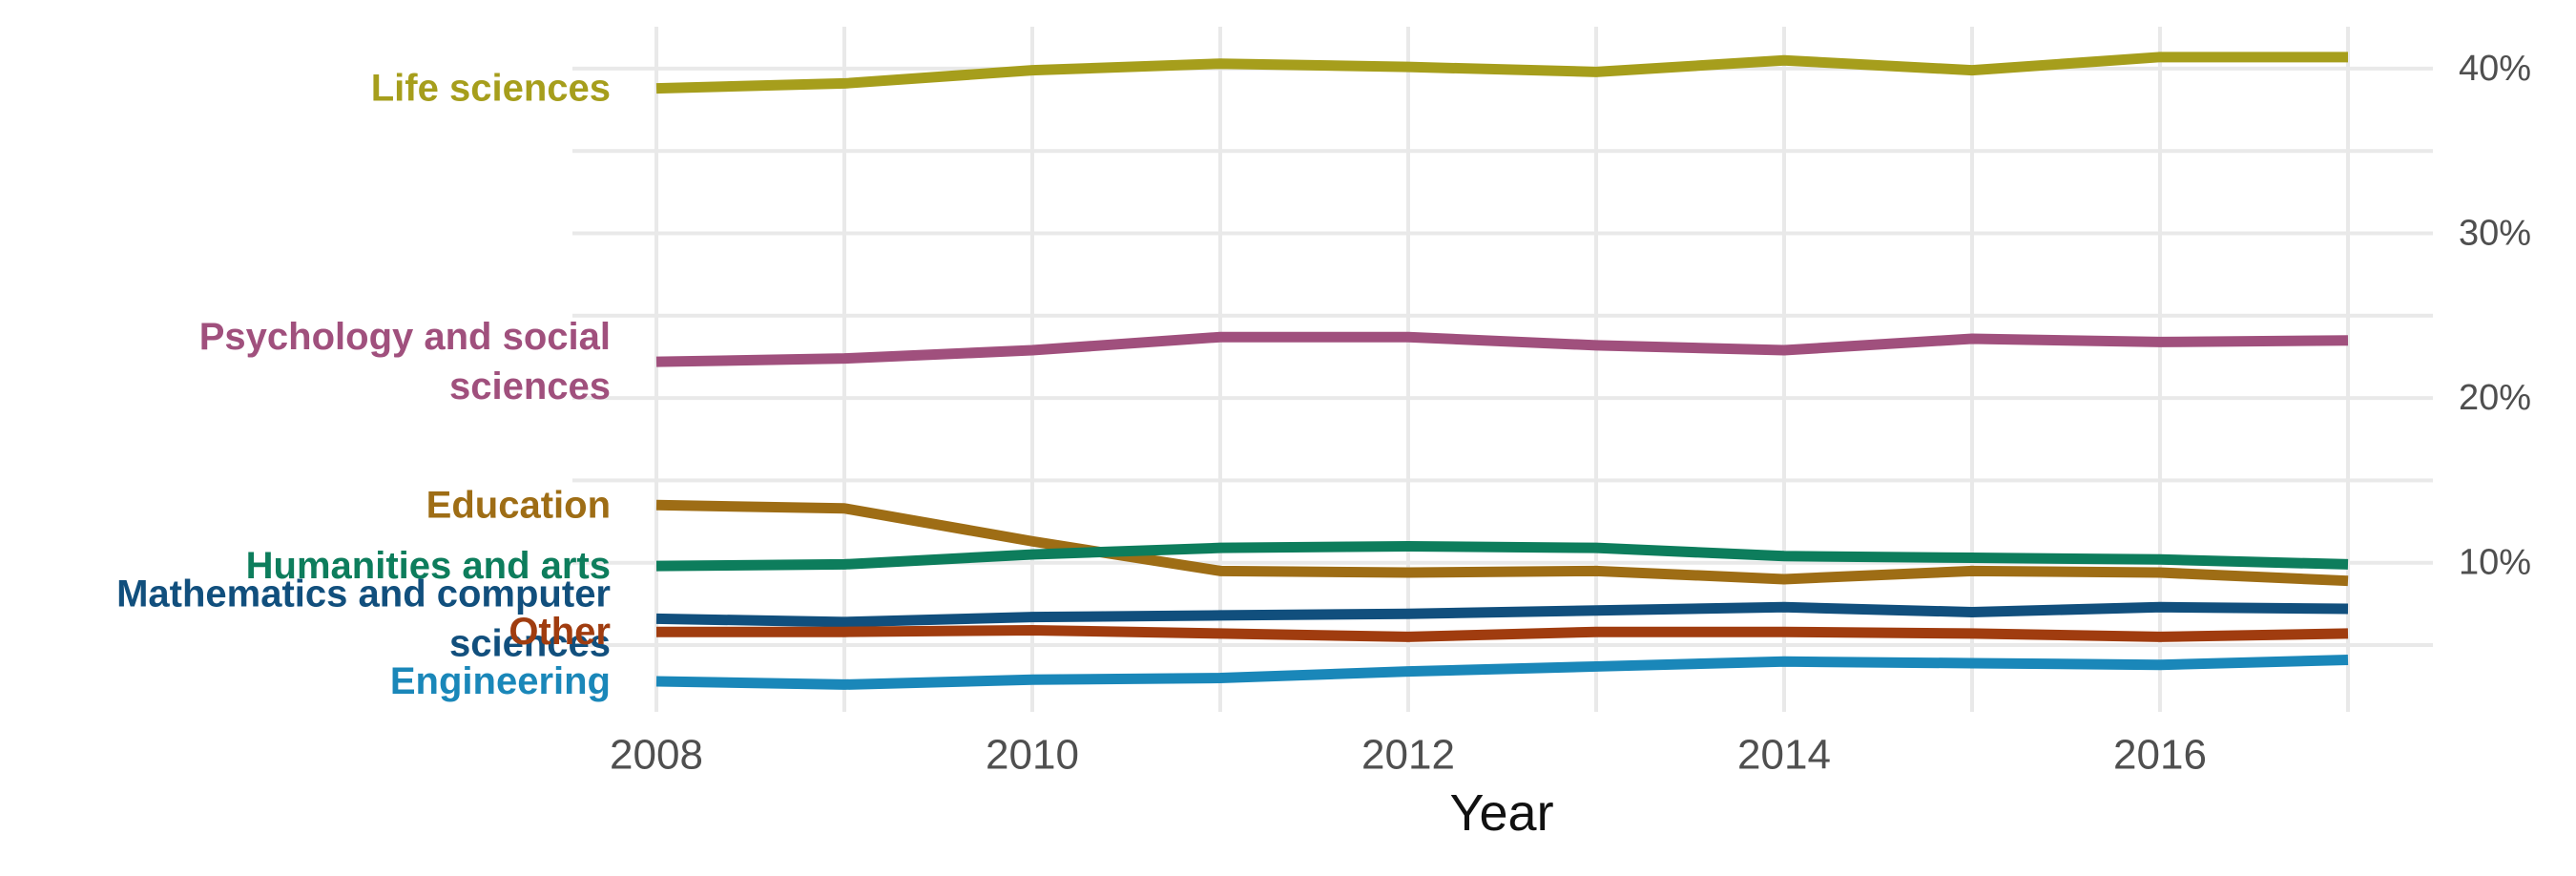 Image resolution: width=2576 pixels, height=876 pixels. Describe the element at coordinates (491, 89) in the screenshot. I see `series-label-life-sciences: Life sciences` at that location.